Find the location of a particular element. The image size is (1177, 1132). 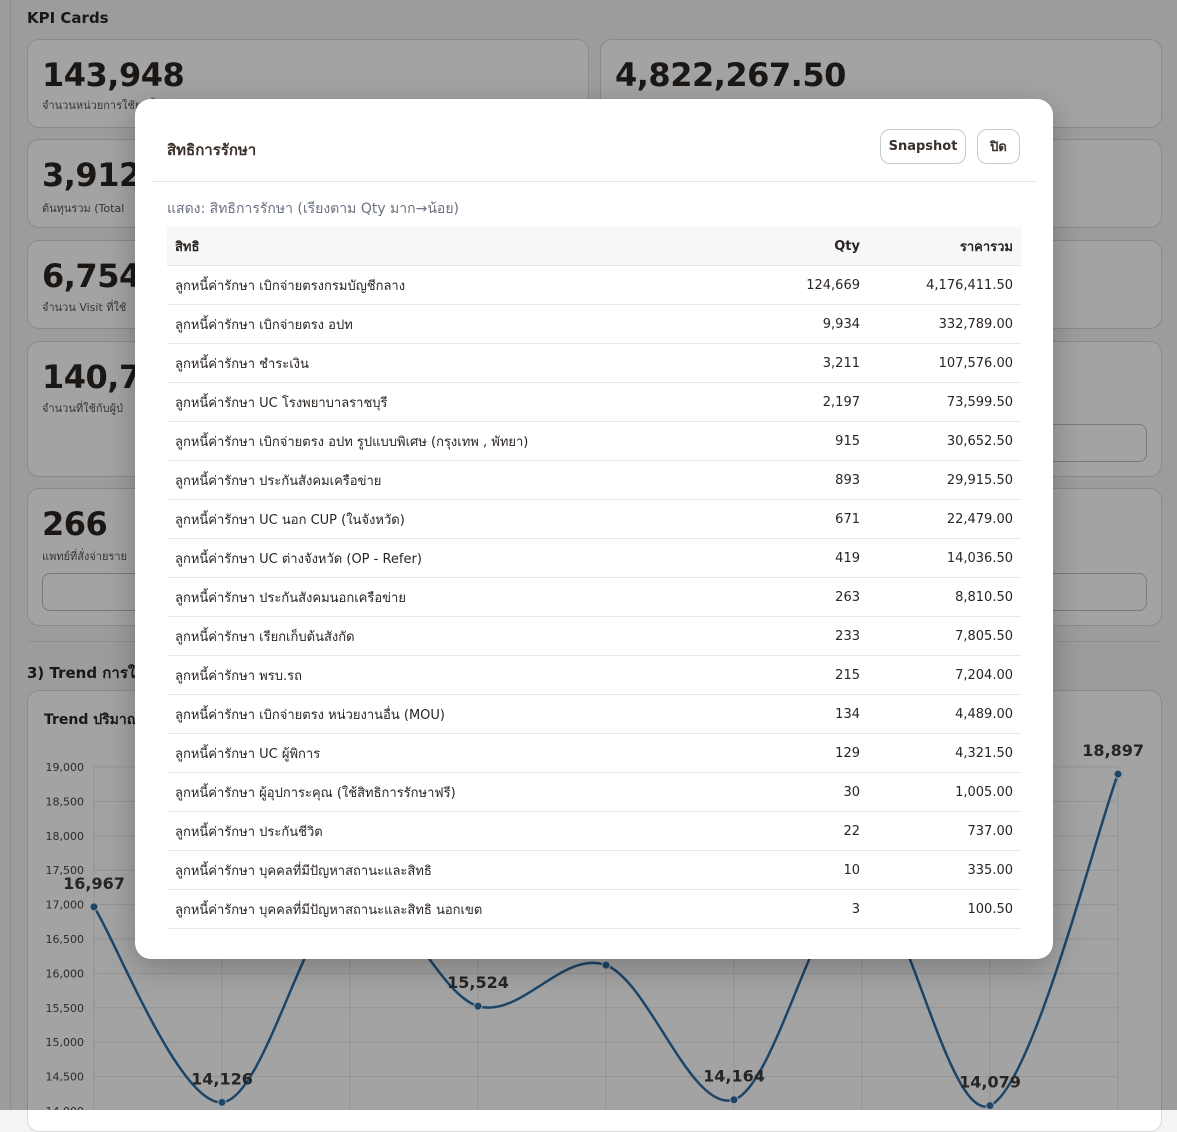

cell-qty: 134 is located at coordinates (800, 714).